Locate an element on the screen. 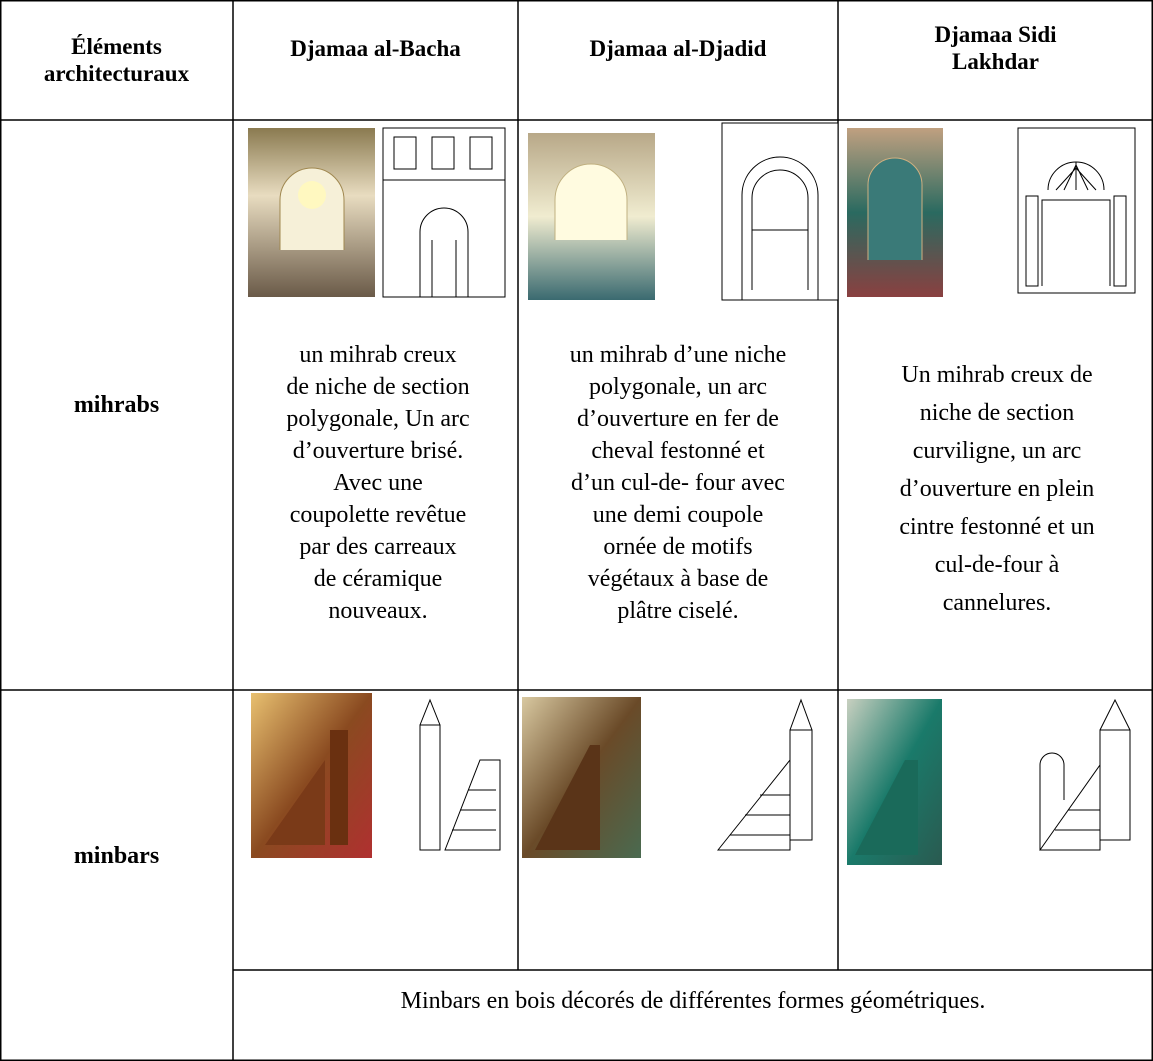 The height and width of the screenshot is (1061, 1153). text-line: curviligne, un arc is located at coordinates (997, 451).